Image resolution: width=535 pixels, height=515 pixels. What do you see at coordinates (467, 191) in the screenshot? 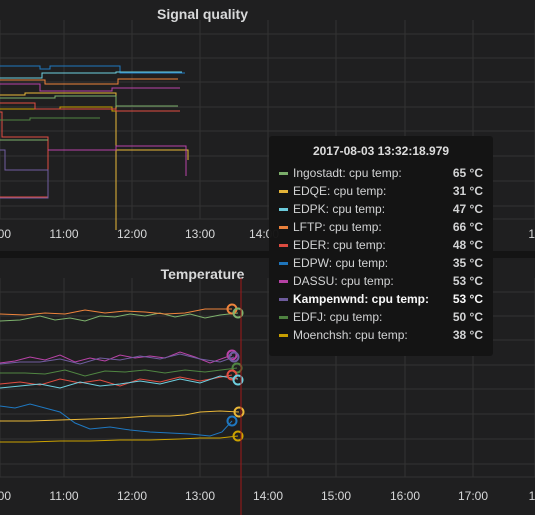
I see `series-value: 31 °C` at bounding box center [467, 191].